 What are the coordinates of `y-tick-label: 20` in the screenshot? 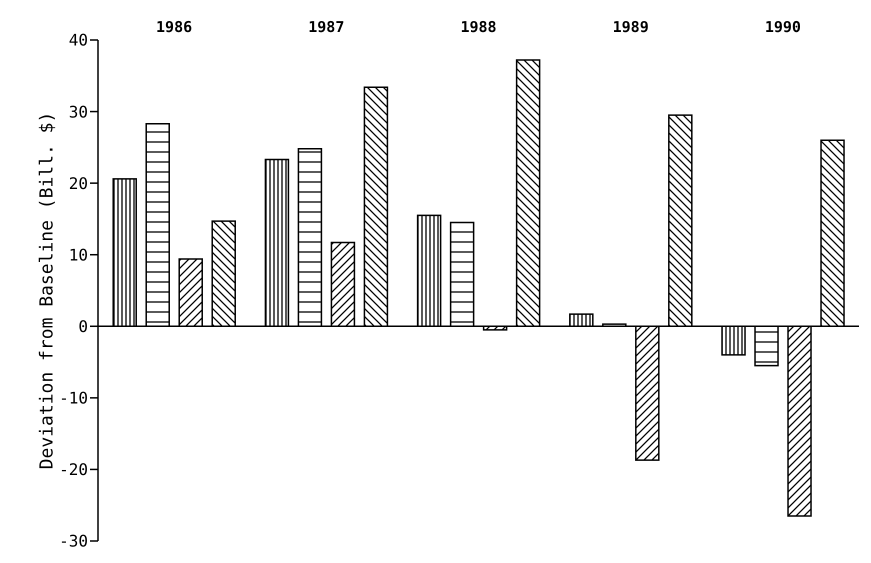 It's located at (78, 183).